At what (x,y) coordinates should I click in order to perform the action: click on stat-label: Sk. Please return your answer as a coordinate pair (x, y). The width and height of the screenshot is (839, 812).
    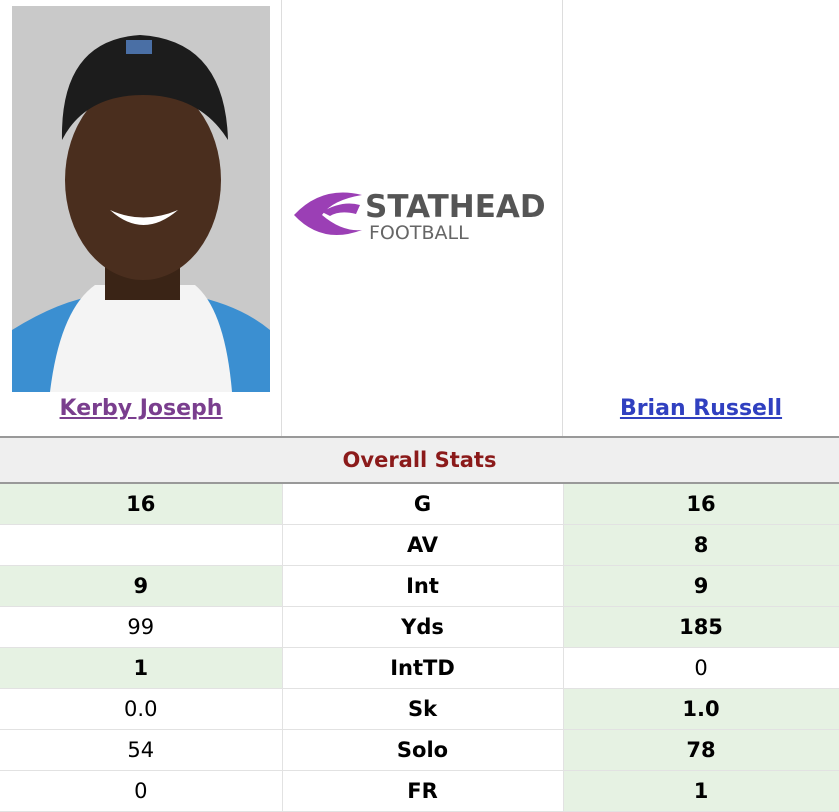
    Looking at the image, I should click on (423, 709).